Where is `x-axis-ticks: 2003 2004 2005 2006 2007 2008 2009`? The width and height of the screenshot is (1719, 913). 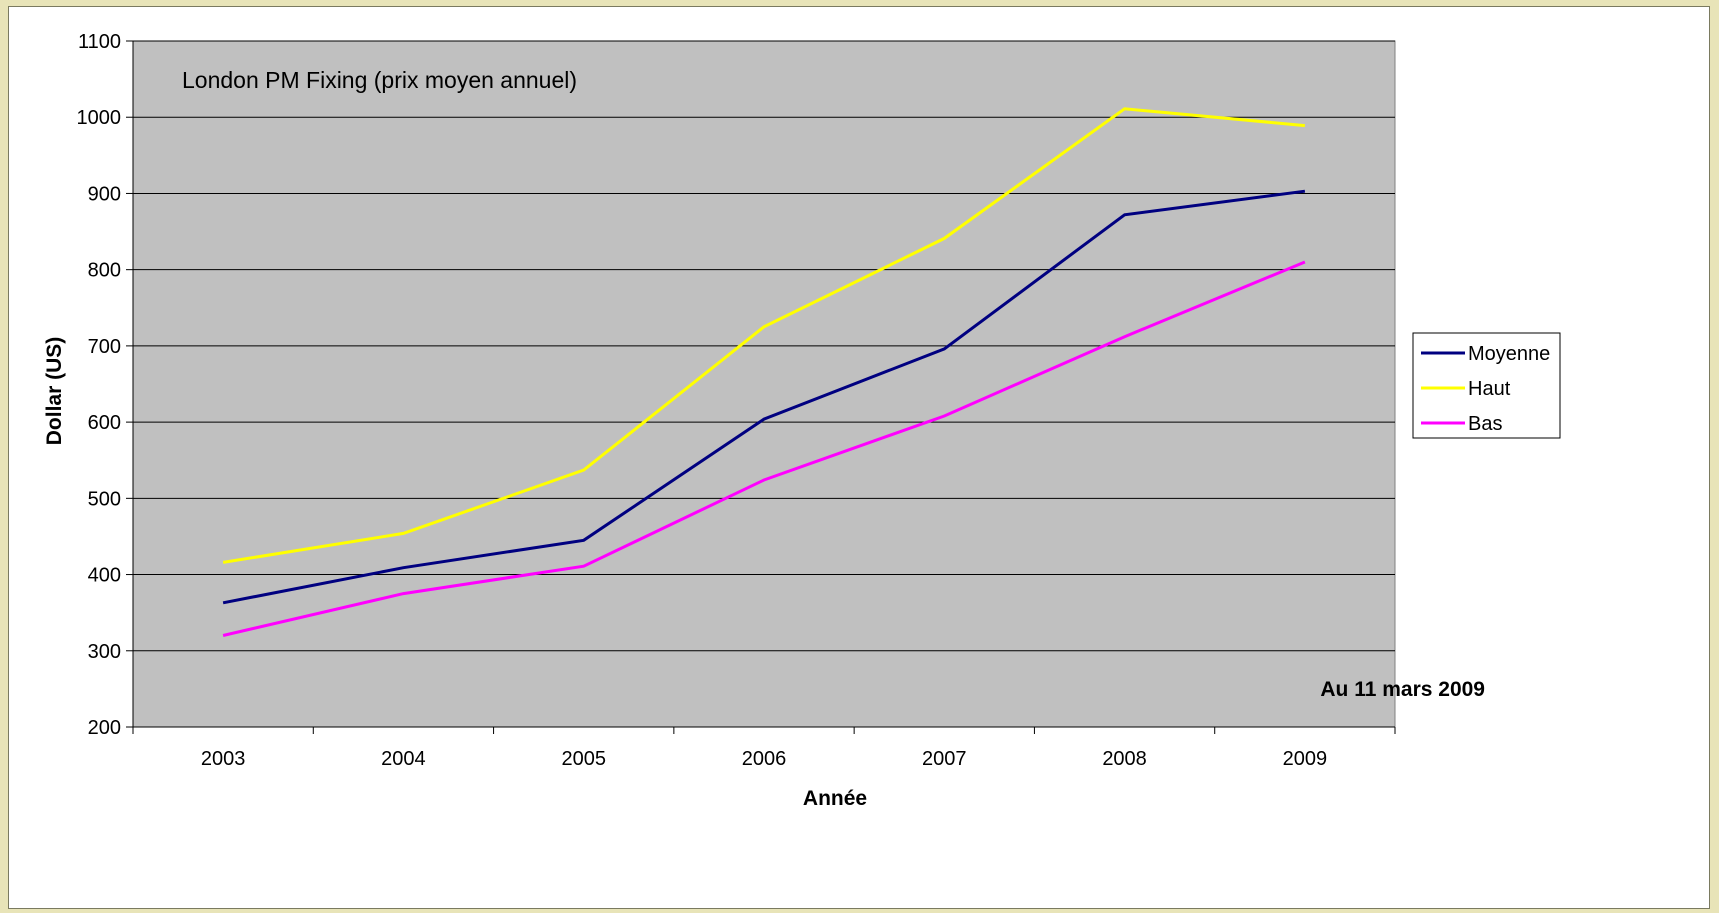
x-axis-ticks: 2003 2004 2005 2006 2007 2008 2009 is located at coordinates (764, 748).